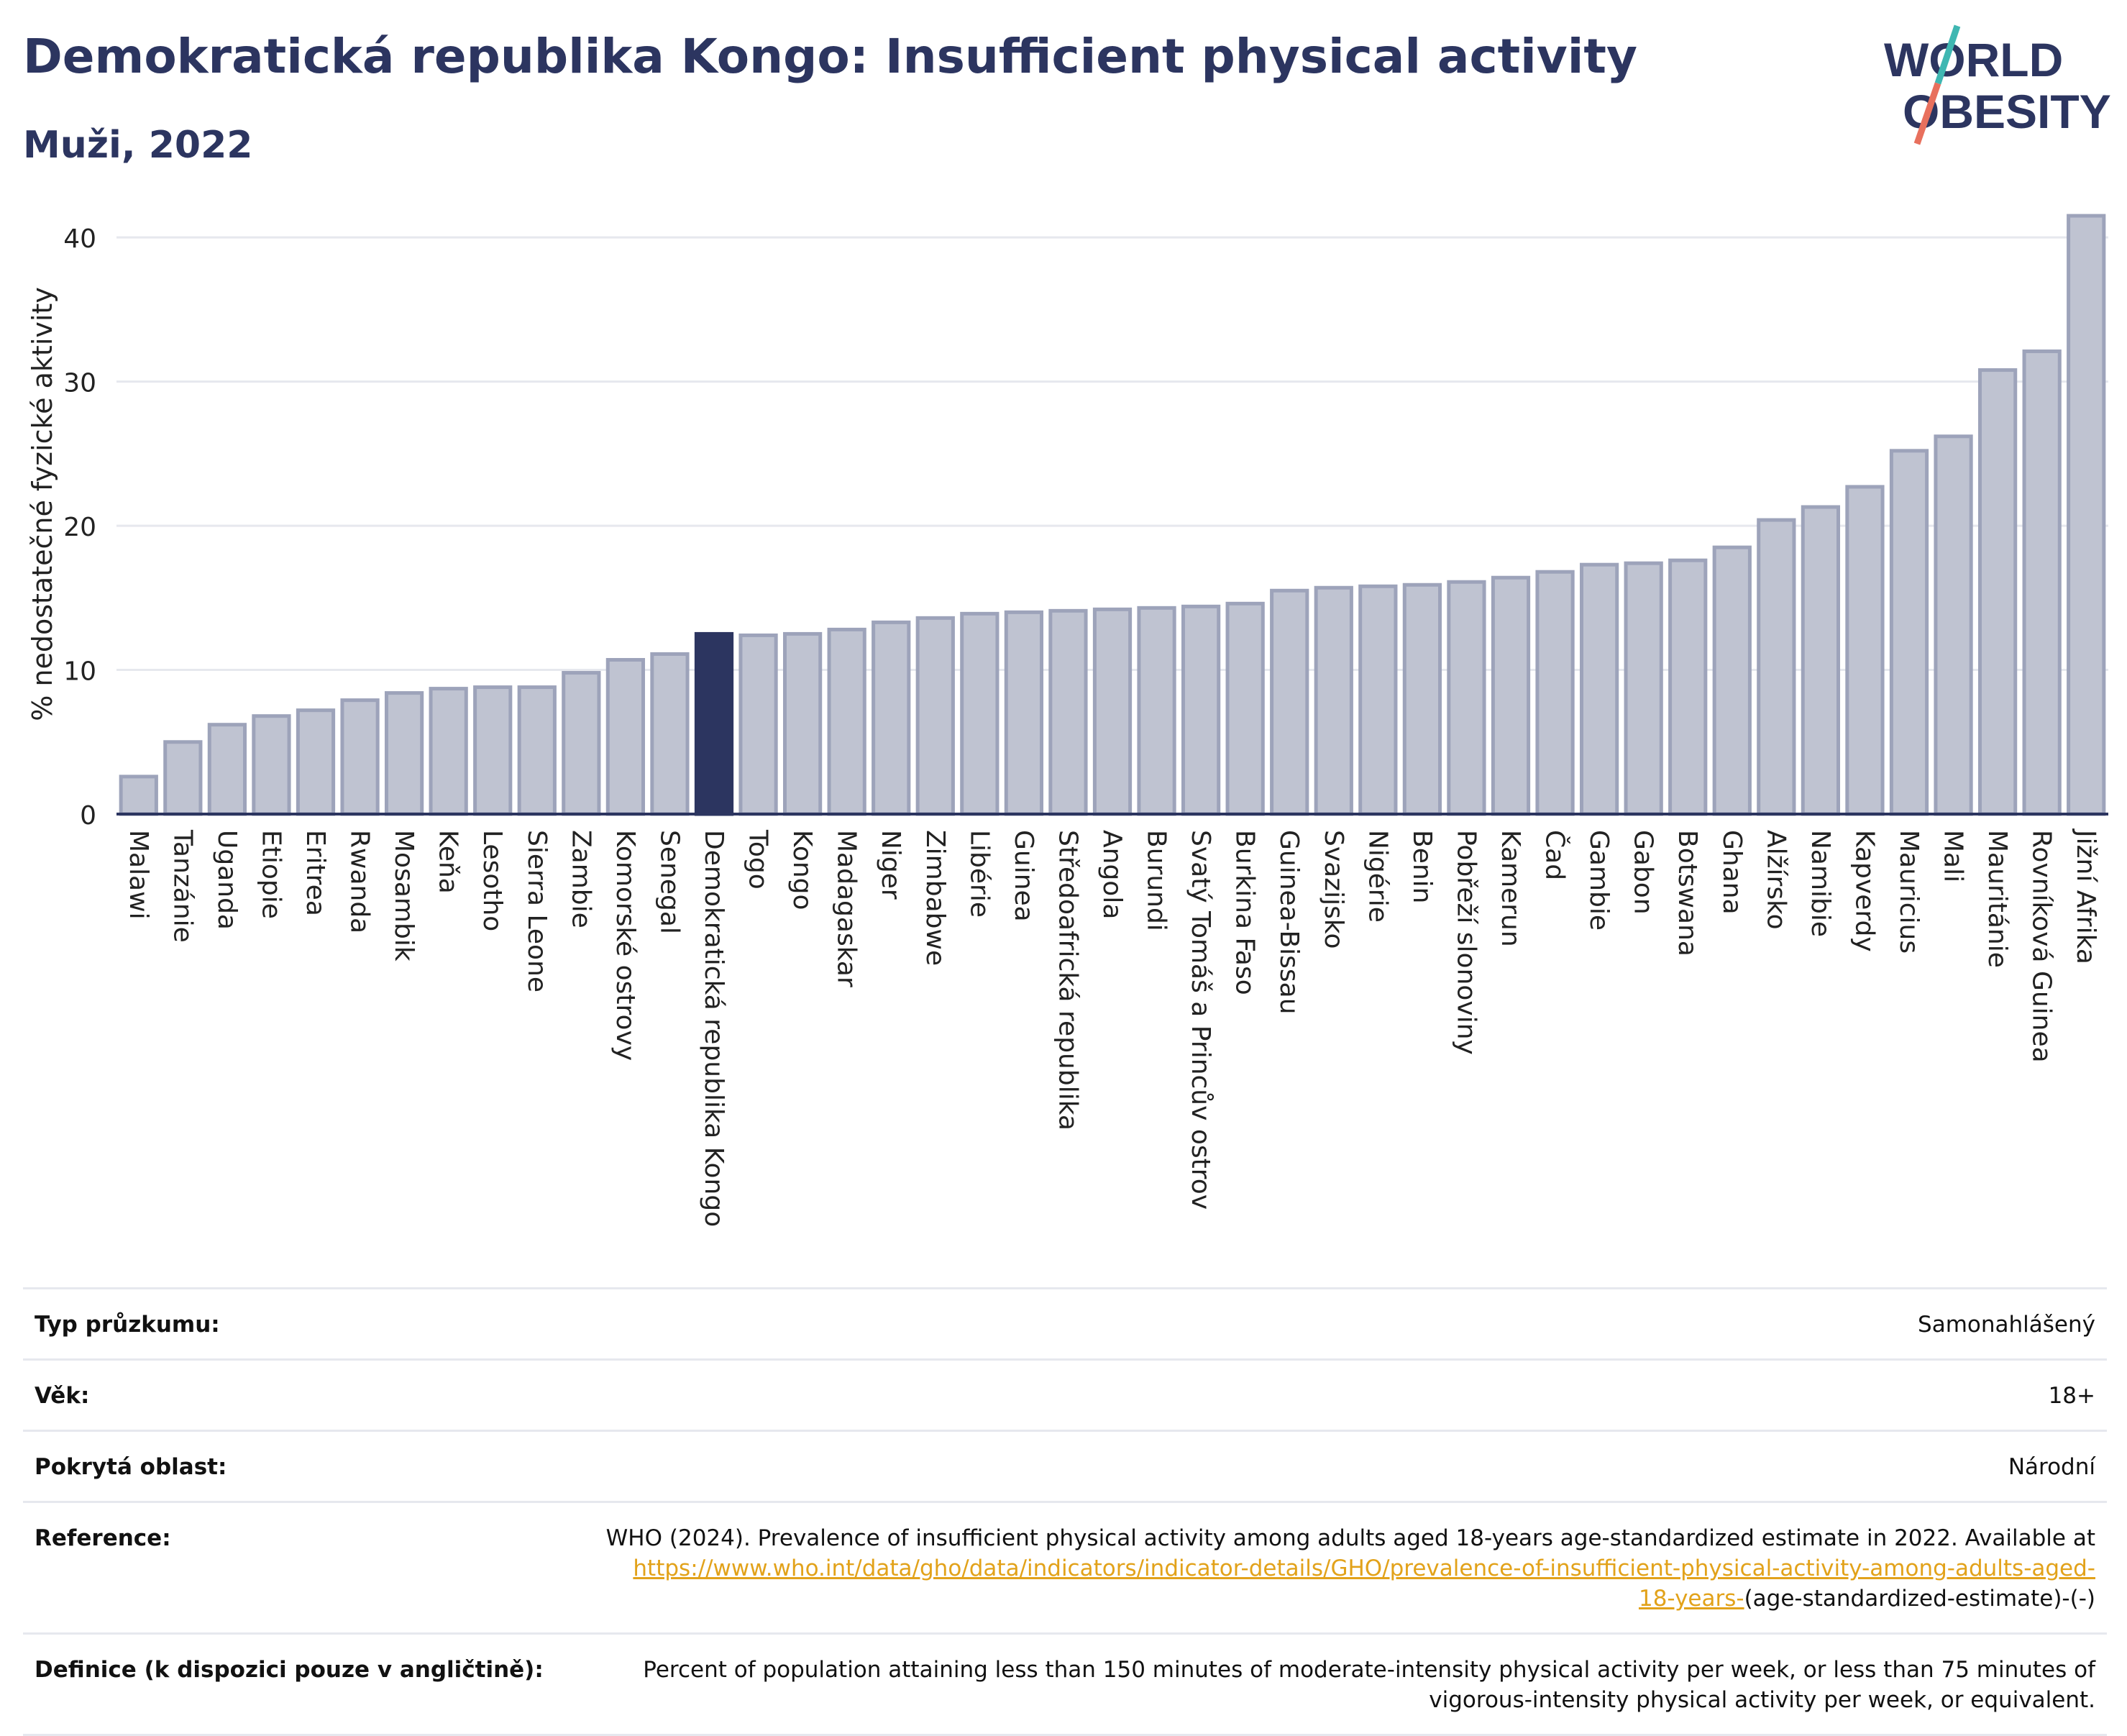  What do you see at coordinates (449, 862) in the screenshot?
I see `x-tick-label: Keňa` at bounding box center [449, 862].